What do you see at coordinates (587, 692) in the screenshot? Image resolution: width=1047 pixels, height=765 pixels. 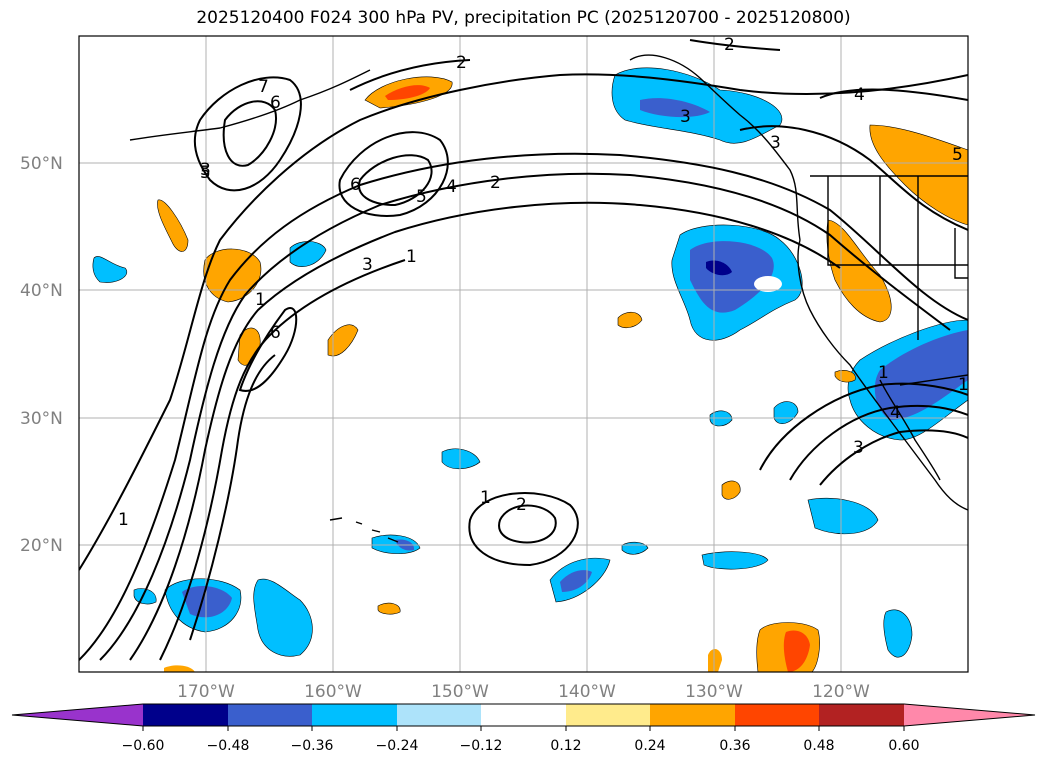 I see `lon-label: 140°W` at bounding box center [587, 692].